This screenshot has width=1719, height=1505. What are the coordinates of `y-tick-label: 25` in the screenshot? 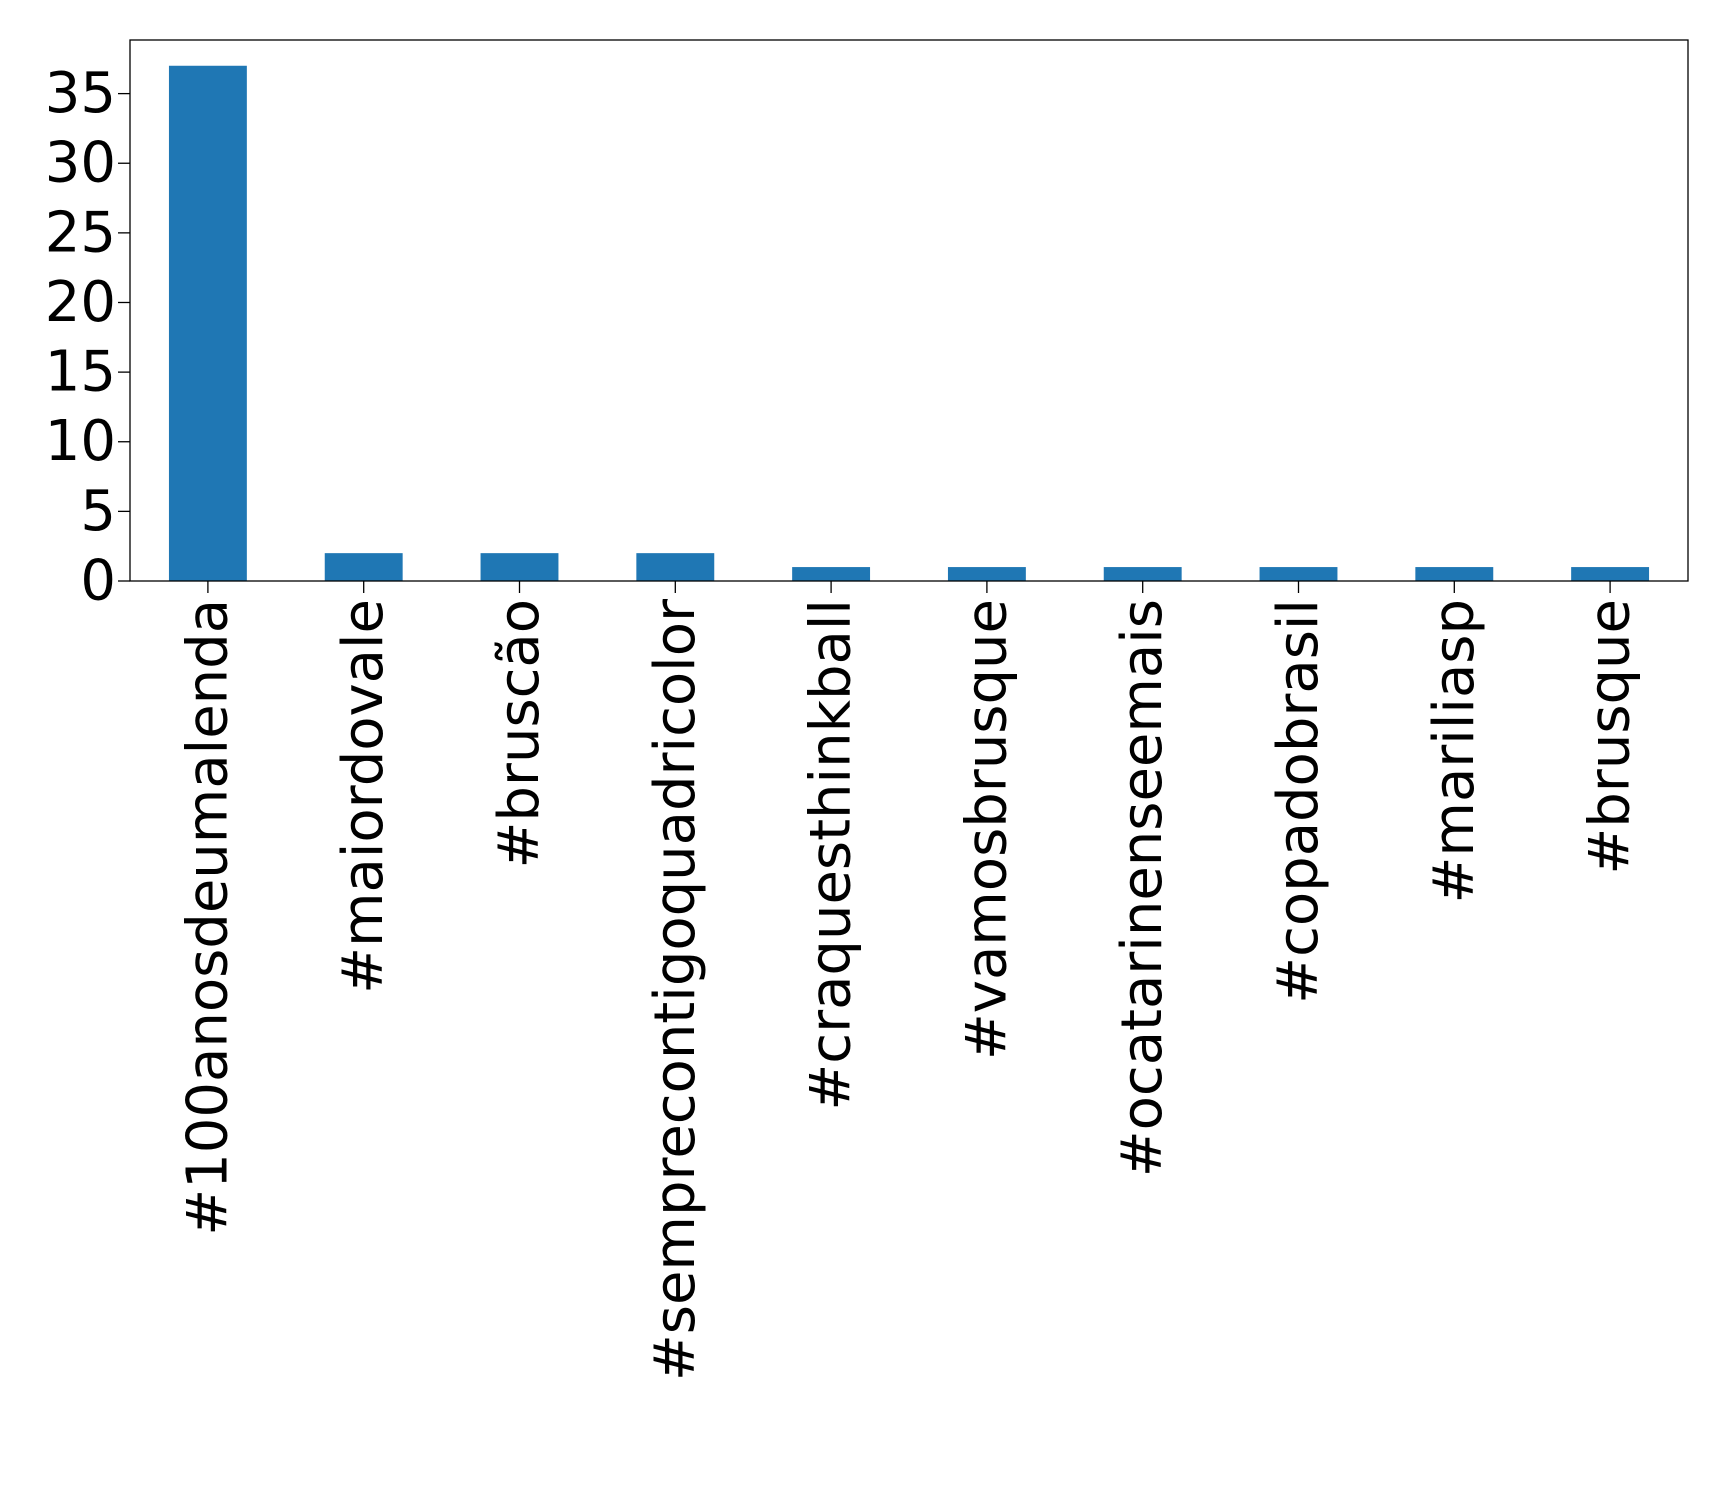 It's located at (80, 232).